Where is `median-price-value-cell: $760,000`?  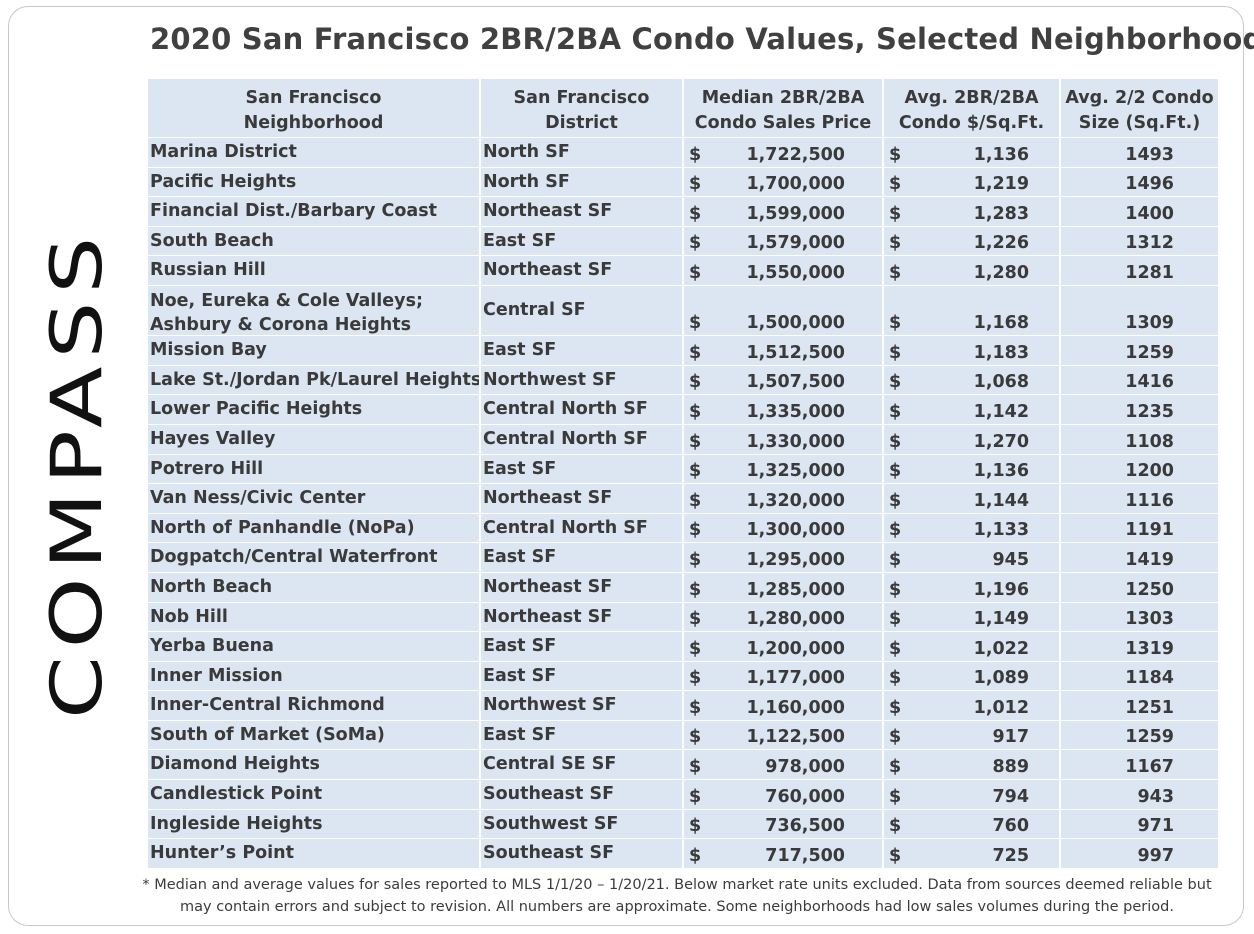 median-price-value-cell: $760,000 is located at coordinates (784, 794).